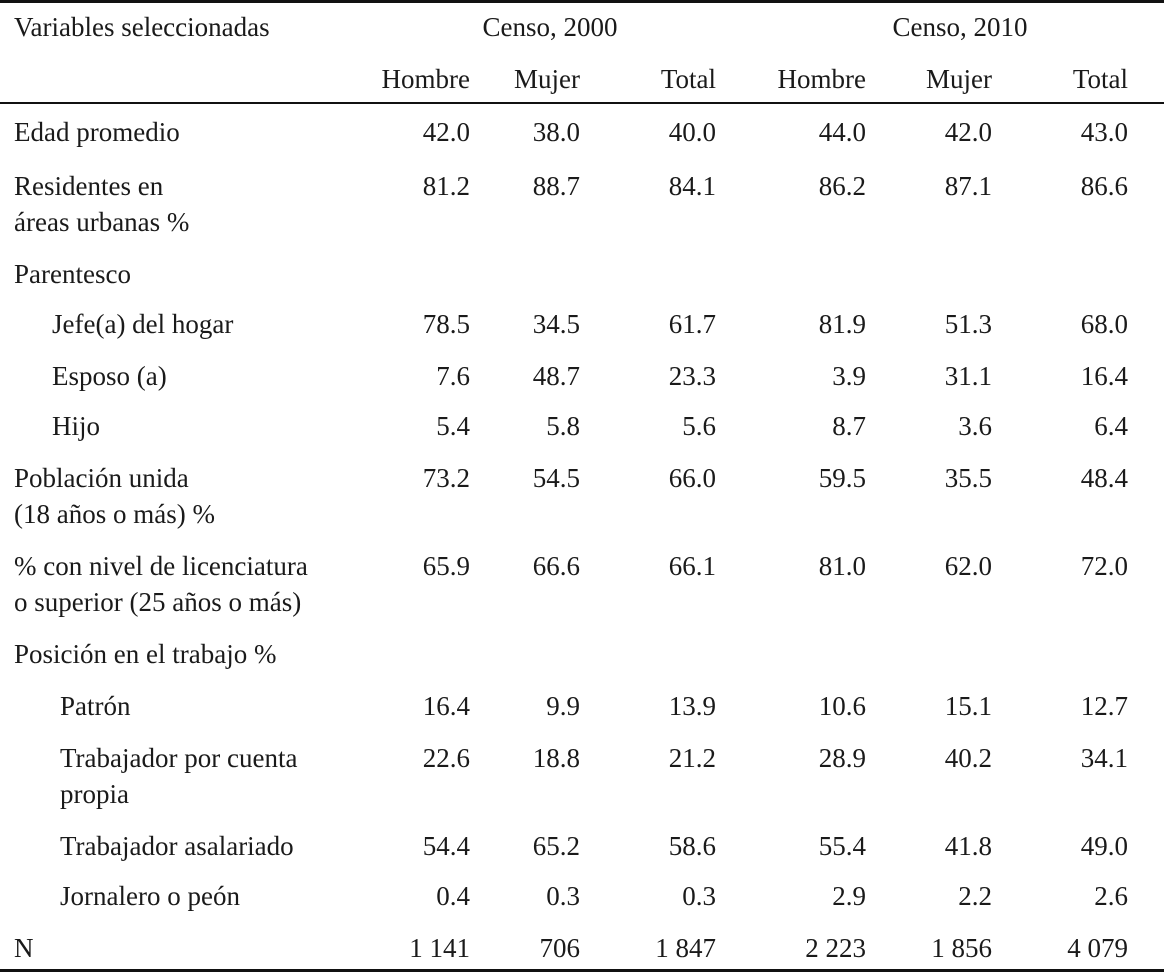  Describe the element at coordinates (582, 82) in the screenshot. I see `subheader-row: Hombre Mujer Total Hombre Mujer Total` at that location.